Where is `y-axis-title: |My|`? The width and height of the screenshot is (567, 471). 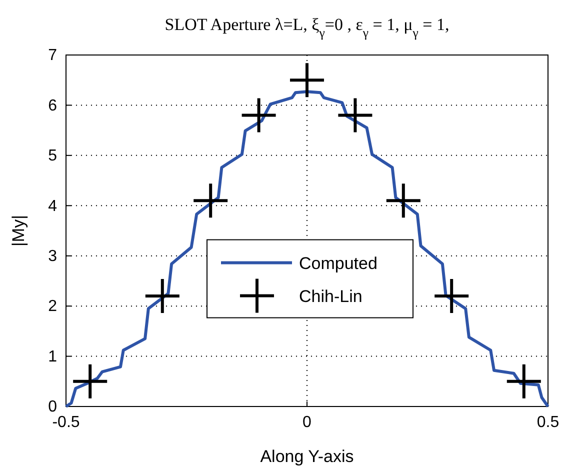
y-axis-title: |My| is located at coordinates (18, 230).